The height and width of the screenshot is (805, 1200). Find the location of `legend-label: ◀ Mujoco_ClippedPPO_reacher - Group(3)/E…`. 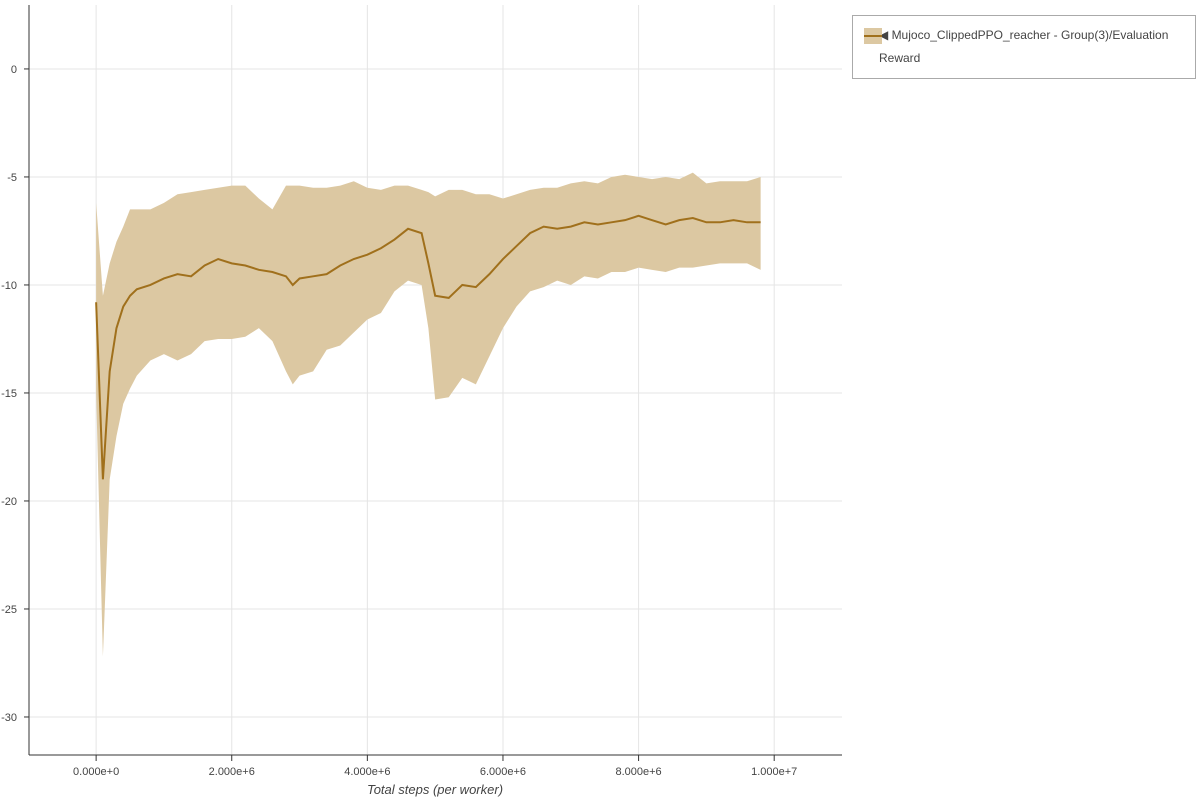

legend-label: ◀ Mujoco_ClippedPPO_reacher - Group(3)/E… is located at coordinates (1024, 46).